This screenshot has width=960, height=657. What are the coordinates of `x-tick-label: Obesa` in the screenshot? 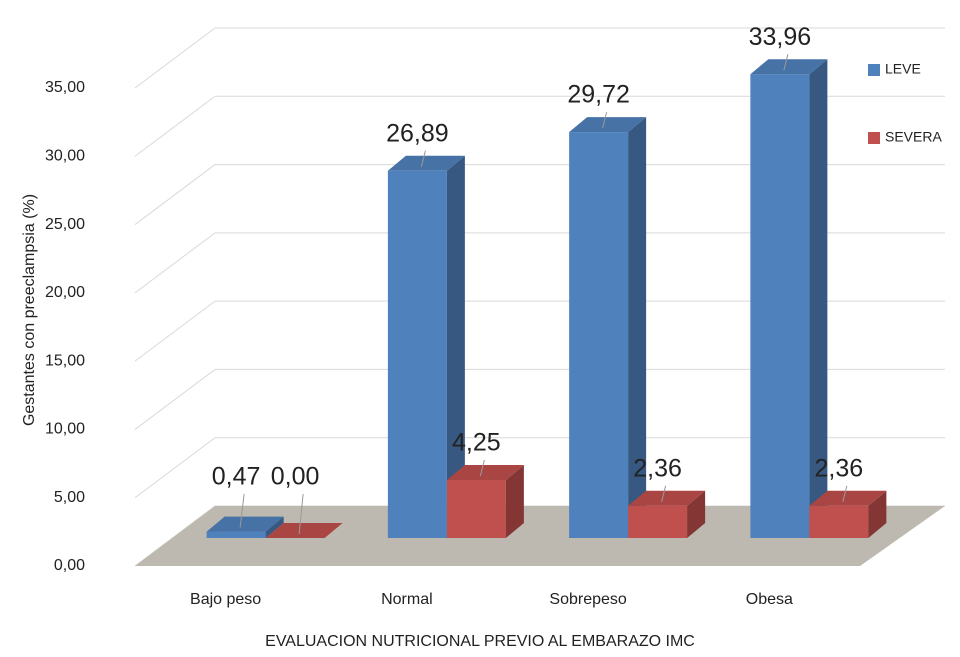 It's located at (769, 599).